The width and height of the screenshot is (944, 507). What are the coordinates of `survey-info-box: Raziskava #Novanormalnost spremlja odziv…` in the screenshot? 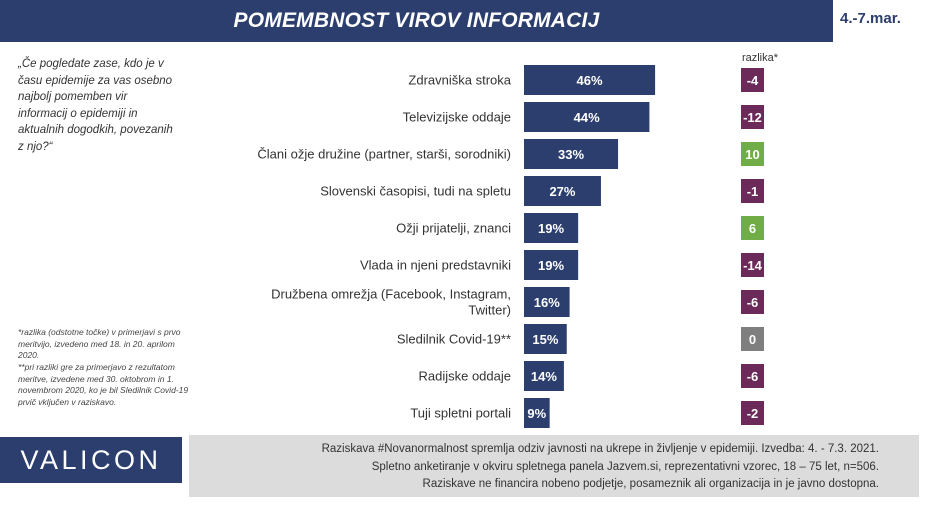 It's located at (554, 466).